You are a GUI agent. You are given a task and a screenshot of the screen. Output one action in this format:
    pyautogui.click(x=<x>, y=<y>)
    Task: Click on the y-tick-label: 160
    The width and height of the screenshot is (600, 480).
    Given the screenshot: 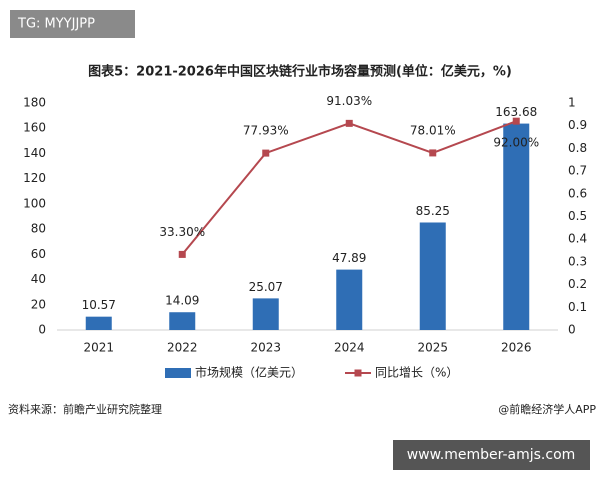 What is the action you would take?
    pyautogui.click(x=34, y=128)
    